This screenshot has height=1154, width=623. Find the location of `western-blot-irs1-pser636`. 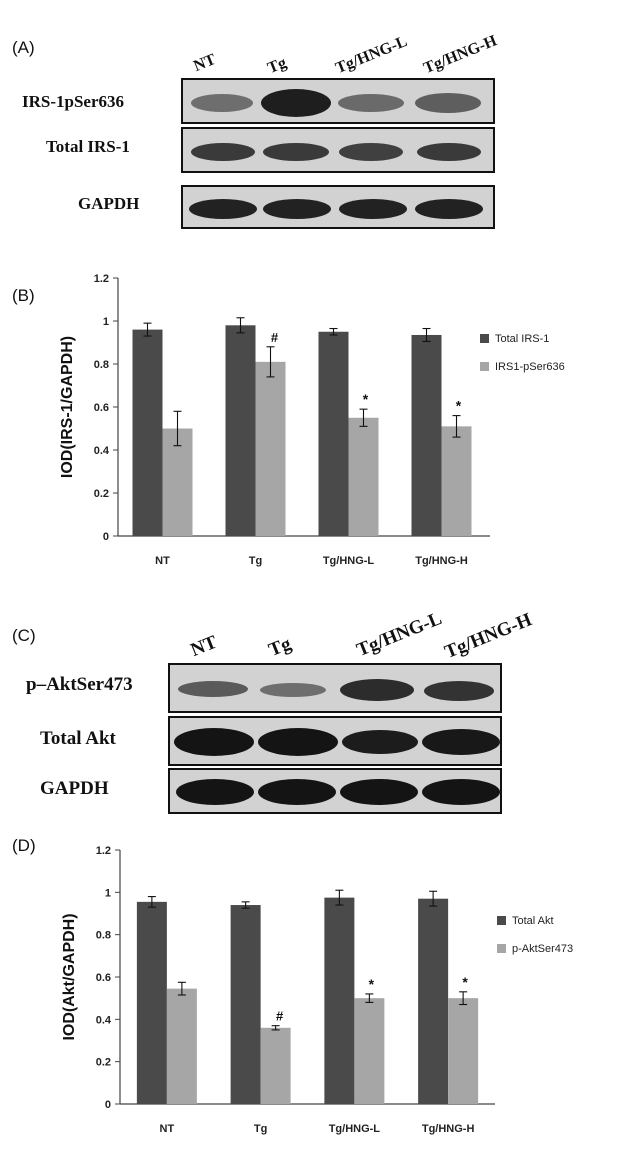

western-blot-irs1-pser636 is located at coordinates (338, 101).